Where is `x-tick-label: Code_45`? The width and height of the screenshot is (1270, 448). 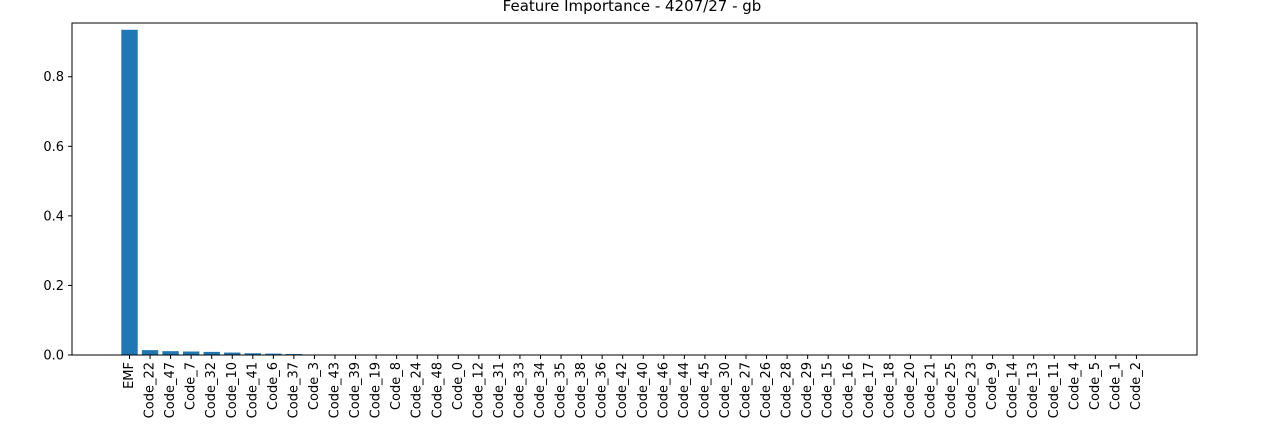 x-tick-label: Code_45 is located at coordinates (704, 390).